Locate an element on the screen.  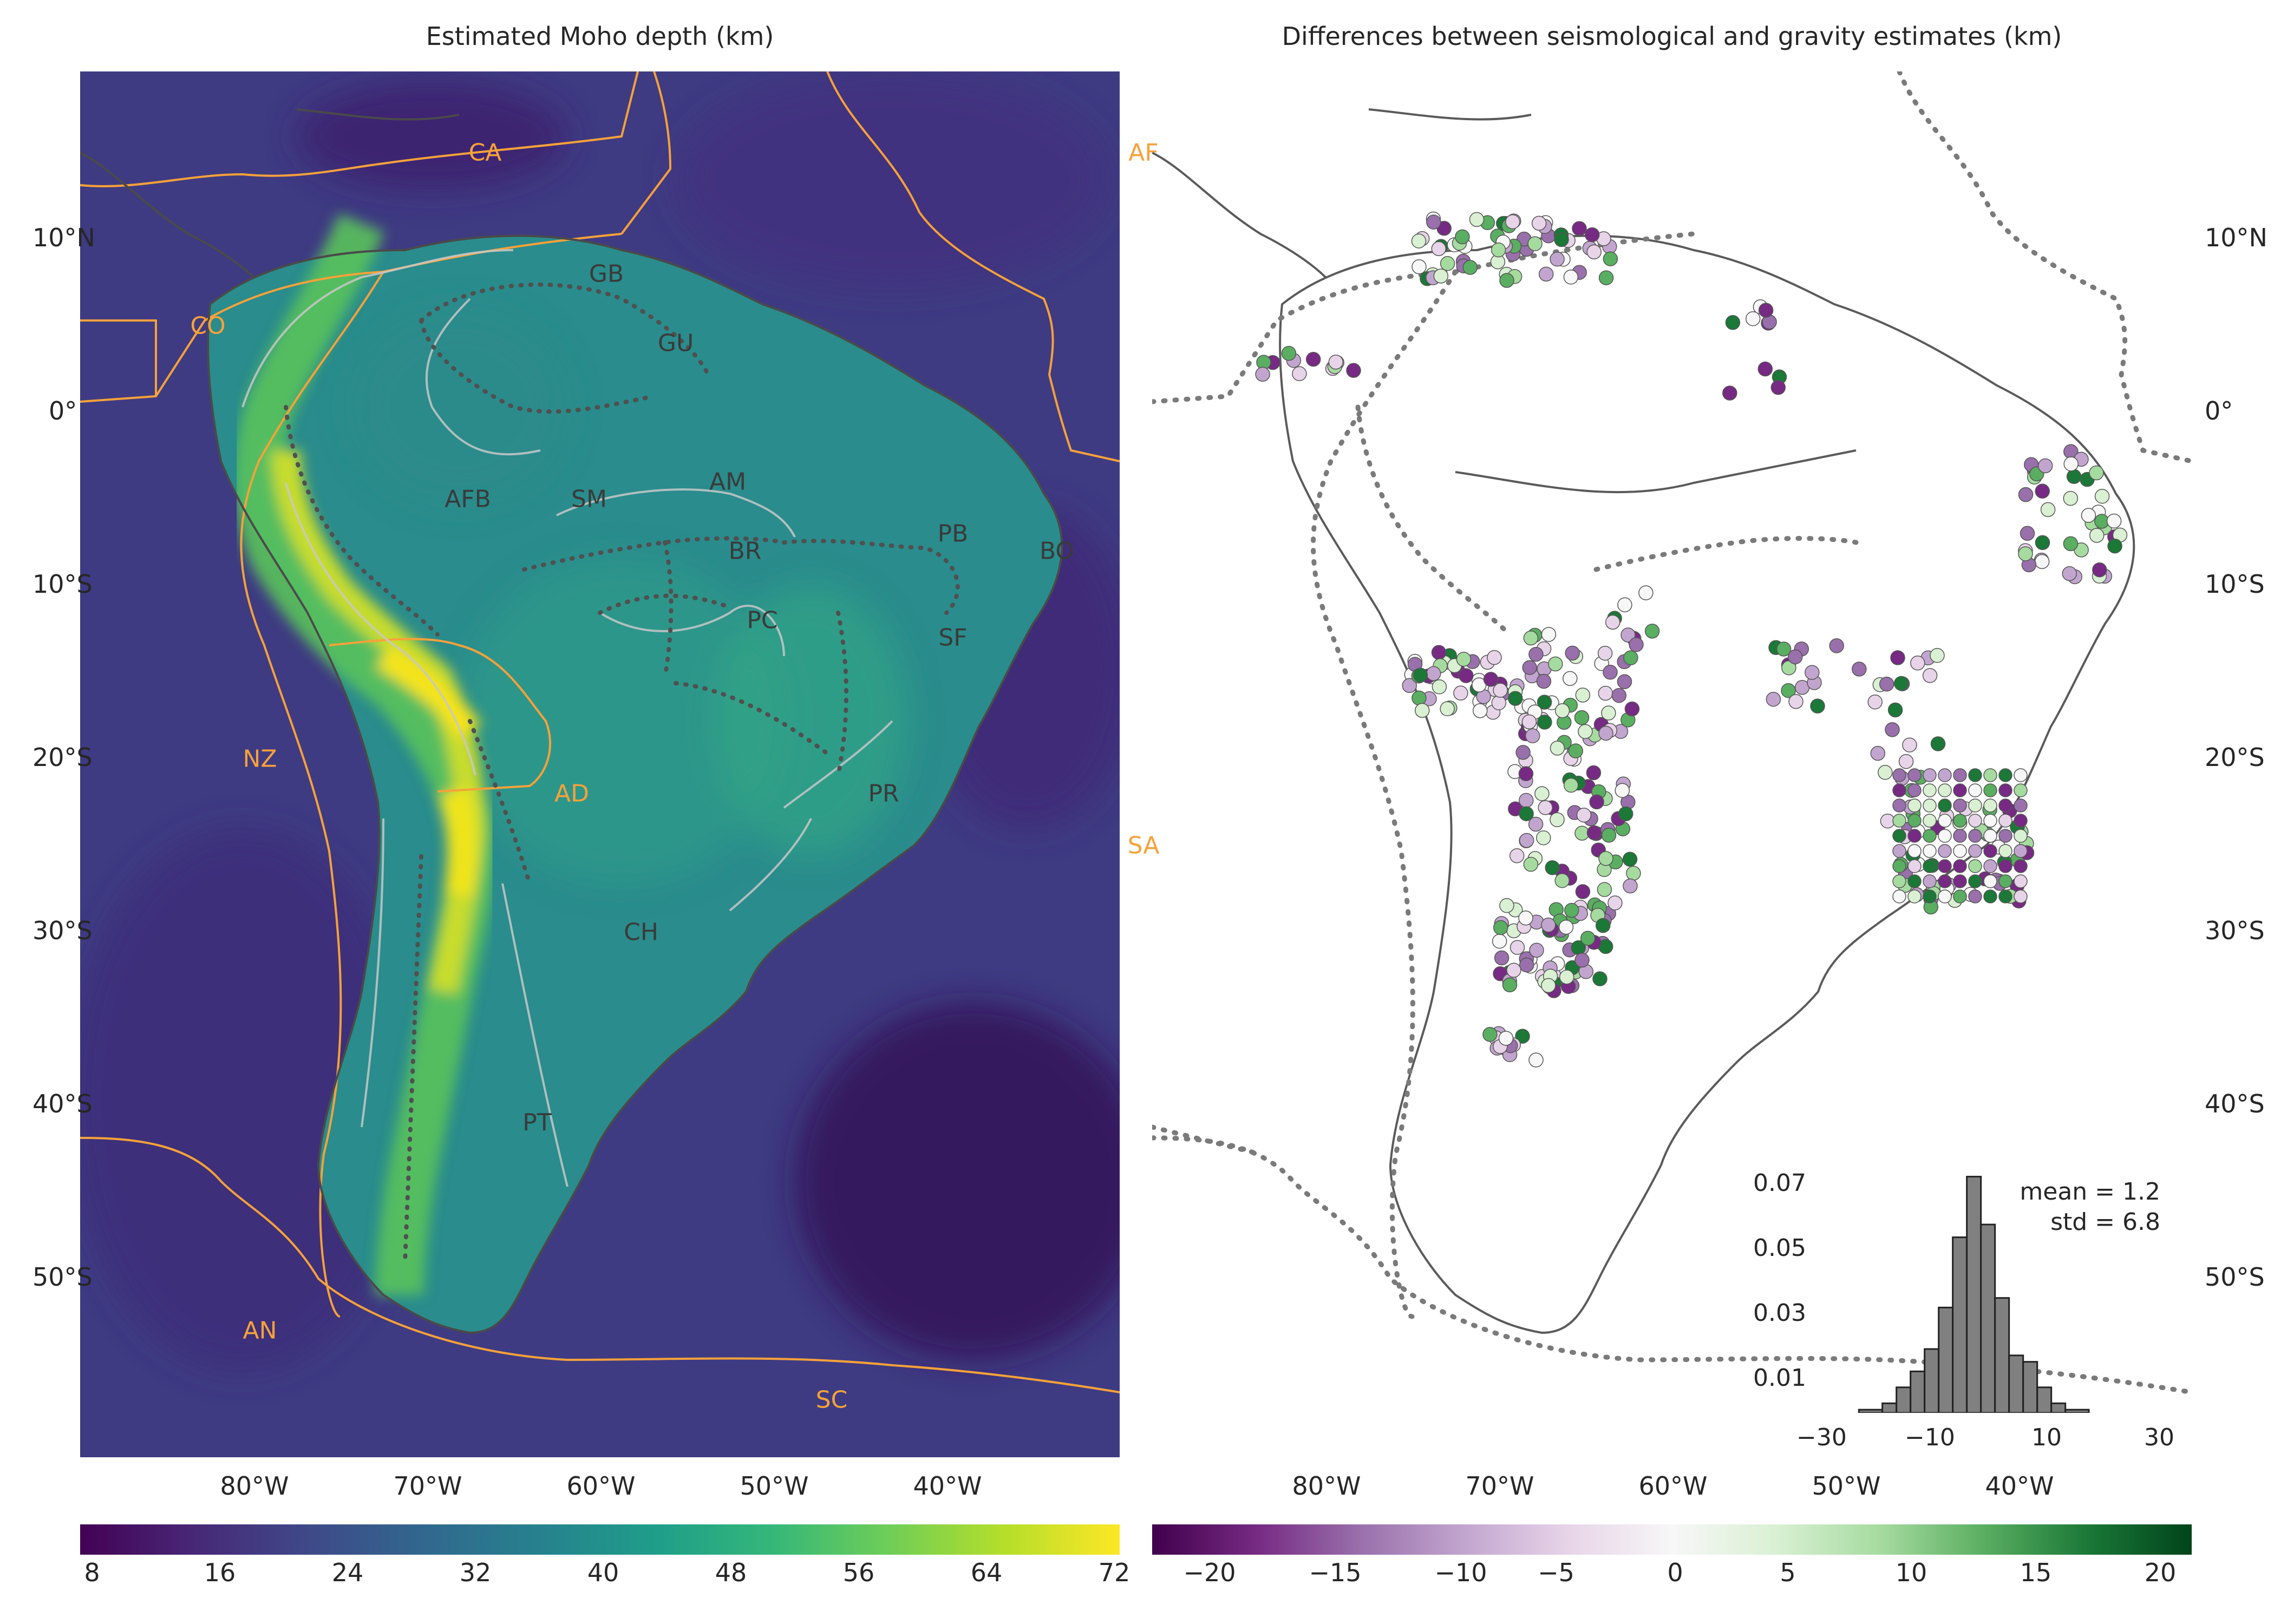
lat-label: 30°S is located at coordinates (63, 930).